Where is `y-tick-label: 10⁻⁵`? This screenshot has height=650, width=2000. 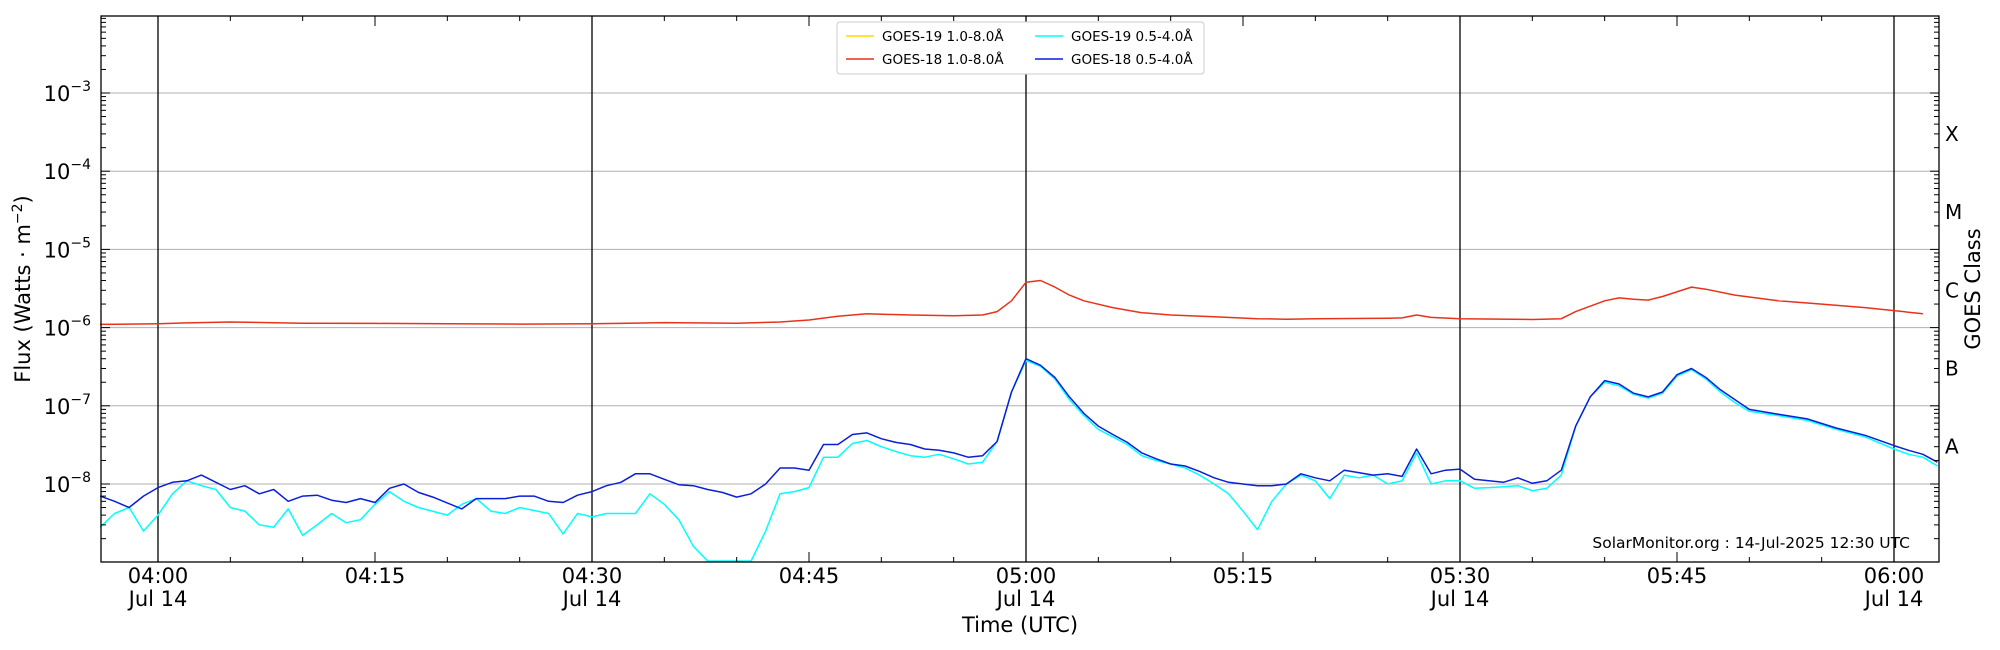 y-tick-label: 10⁻⁵ is located at coordinates (67, 248).